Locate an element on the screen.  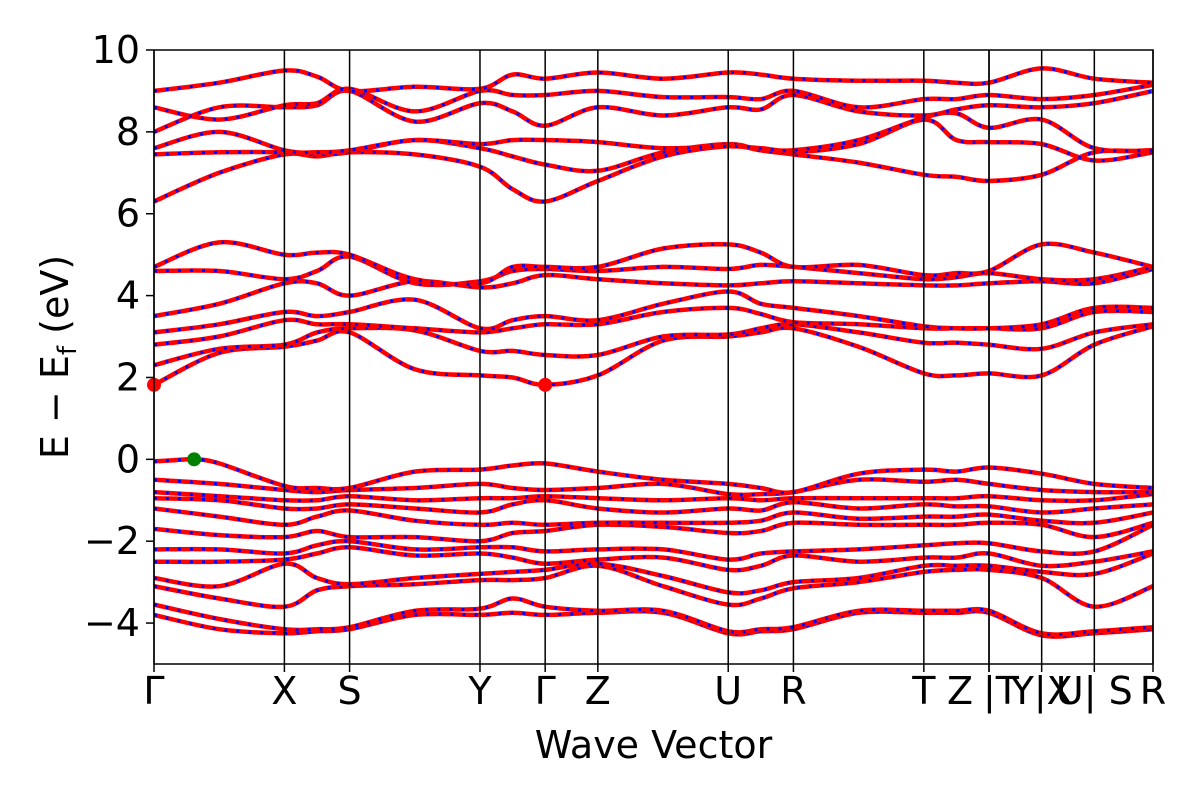
y-axis: 10 8 6 4 2 0 −2 −4 is located at coordinates (119, 336).